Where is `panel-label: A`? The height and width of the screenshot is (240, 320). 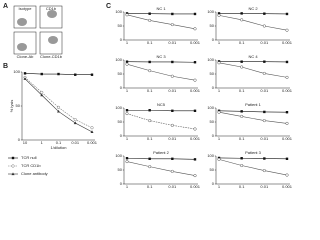 panel-label: A is located at coordinates (5, 6).